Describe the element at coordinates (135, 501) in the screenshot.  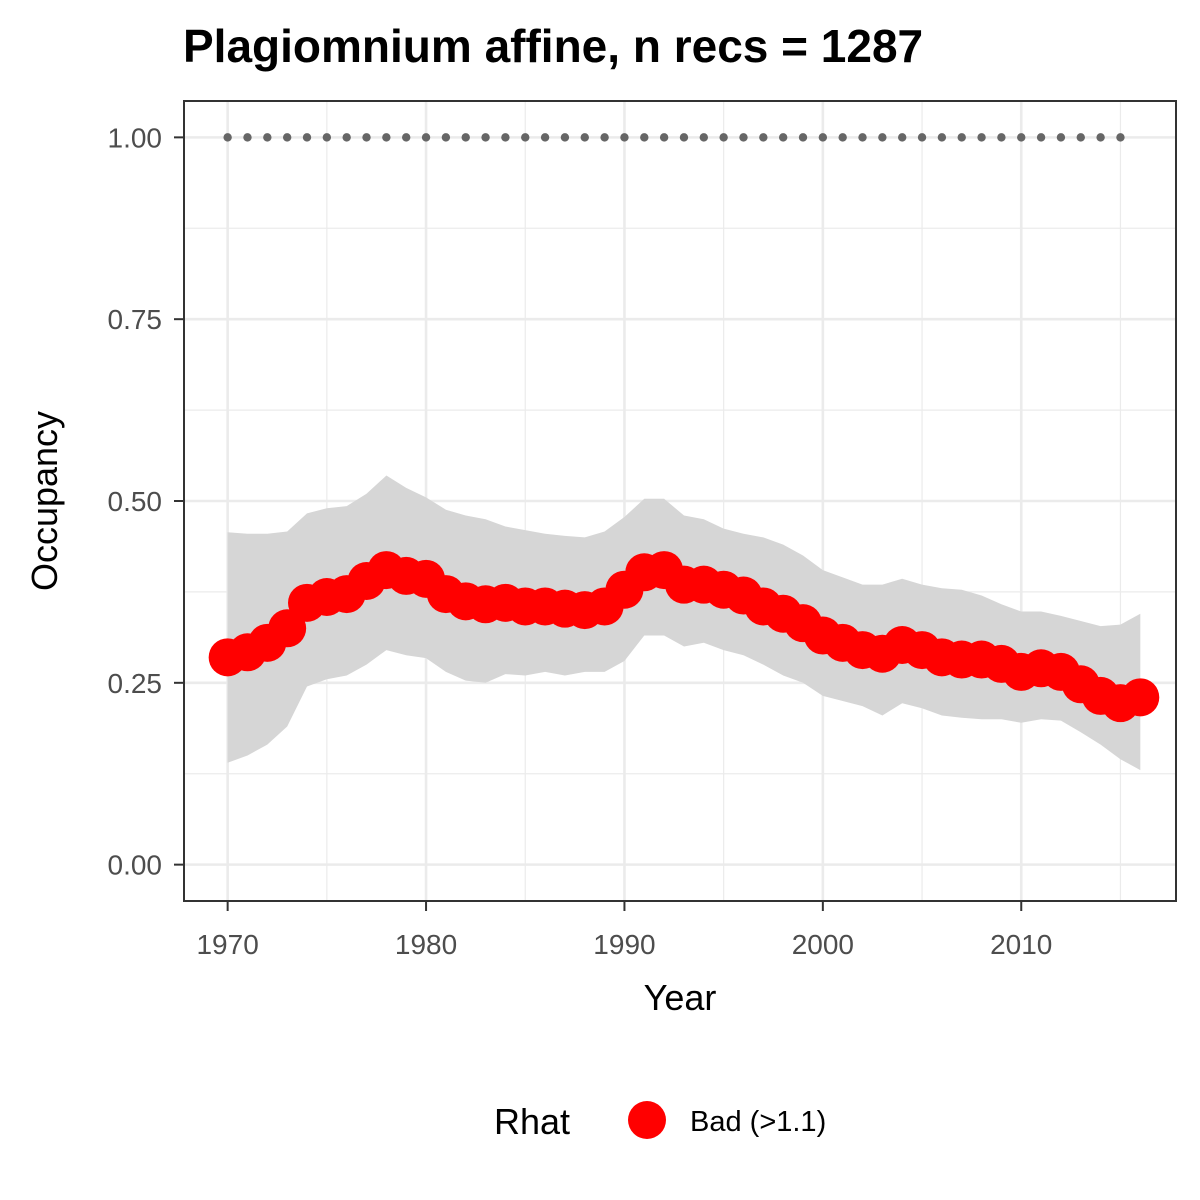
I see `y-tick-label: 0.50` at that location.